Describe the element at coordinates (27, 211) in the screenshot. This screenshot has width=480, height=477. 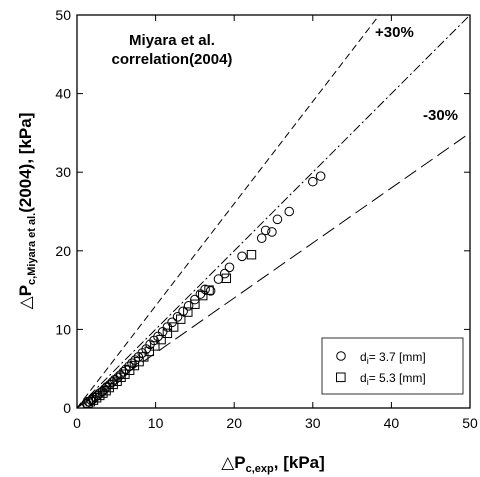
I see `y-axis-title: △Pc,Miyara et al.(2004), [kPa]` at that location.